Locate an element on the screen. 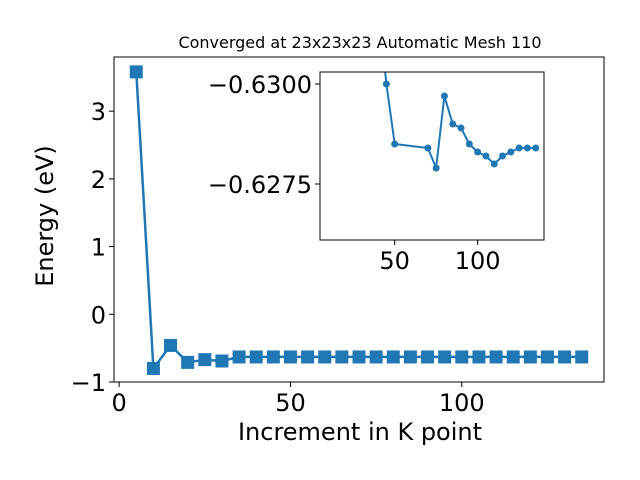  inset-series is located at coordinates (461, 122).